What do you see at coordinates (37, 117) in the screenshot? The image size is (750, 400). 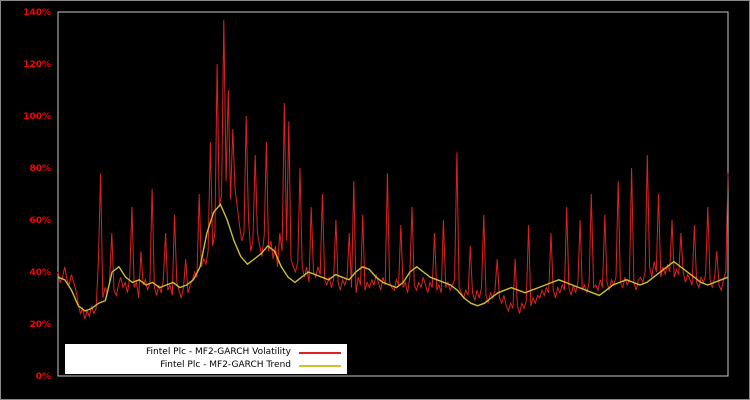 I see `y-tick-label: 100%` at bounding box center [37, 117].